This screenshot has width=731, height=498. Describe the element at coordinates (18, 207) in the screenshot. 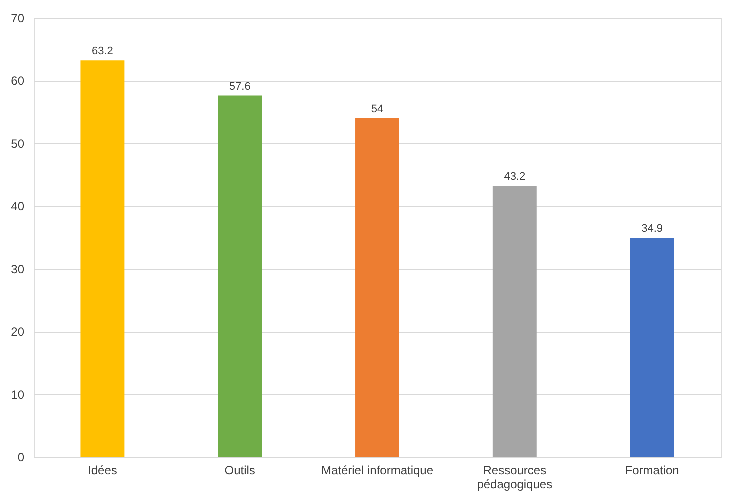

I see `y-tick-label: 40` at that location.